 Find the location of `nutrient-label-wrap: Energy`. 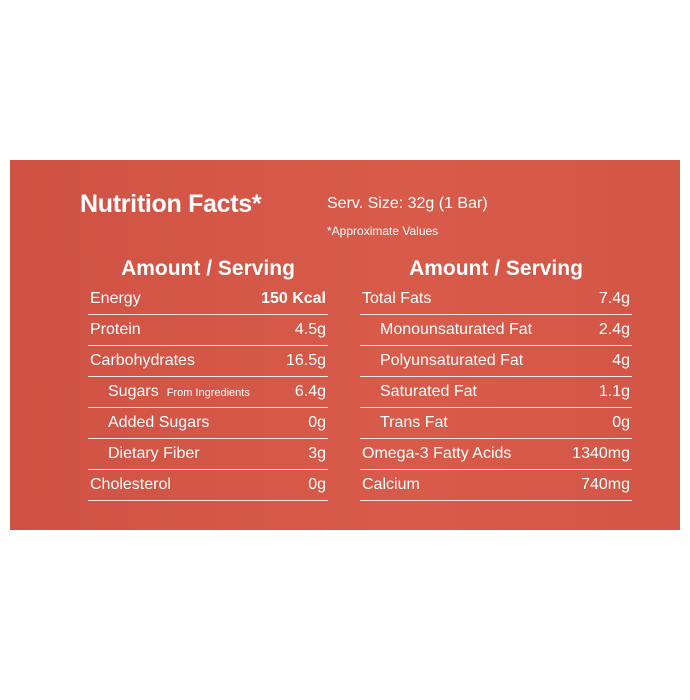

nutrient-label-wrap: Energy is located at coordinates (115, 299).